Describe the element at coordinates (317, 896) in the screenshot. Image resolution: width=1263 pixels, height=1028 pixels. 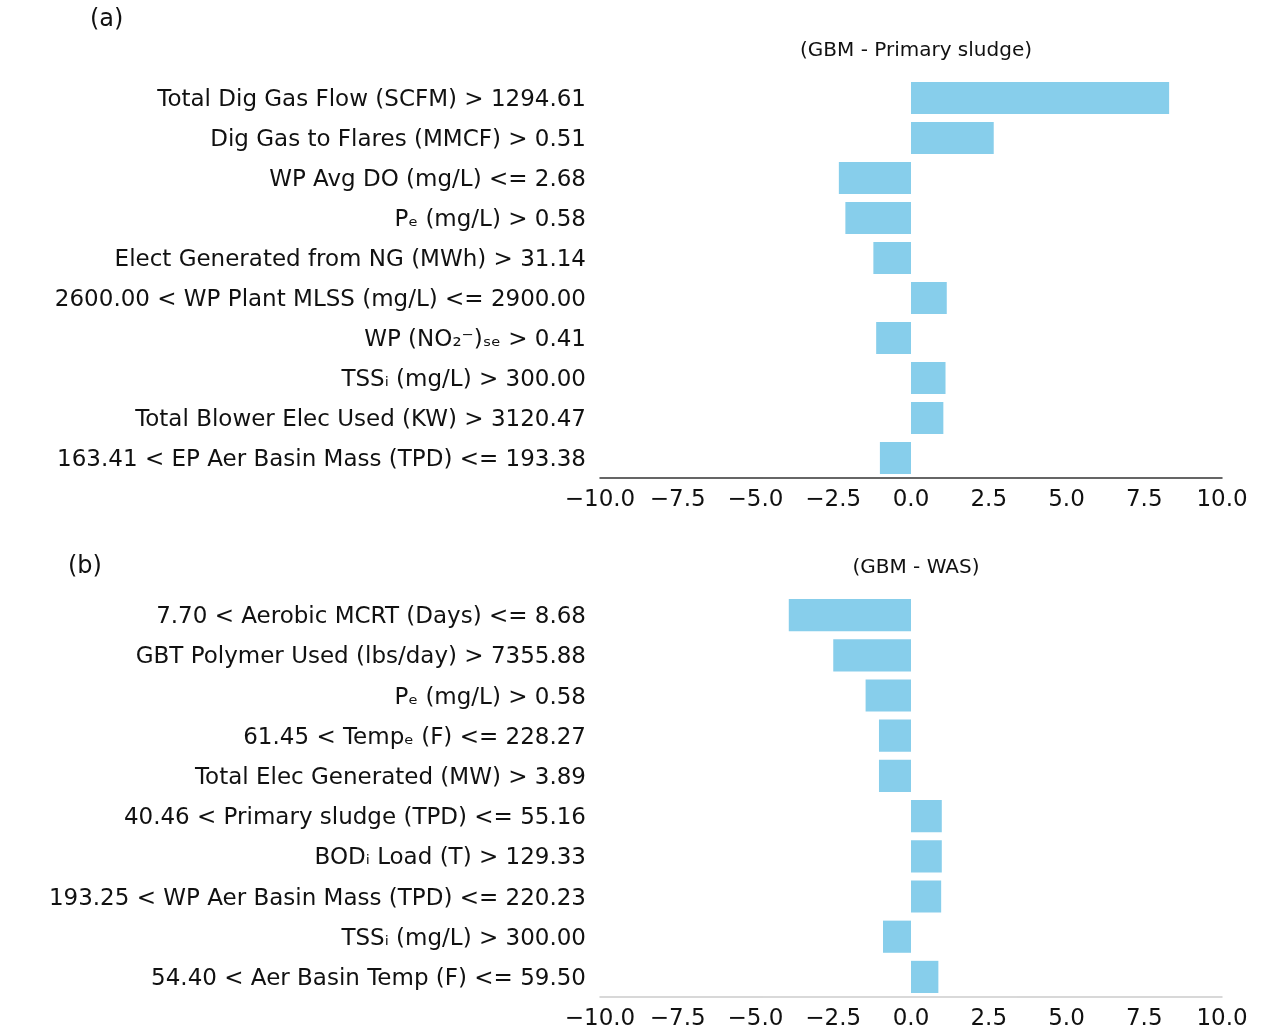
I see `y-tick-label: 193.25 < WP Aer Basin Mass (TPD) <= 220.23` at that location.